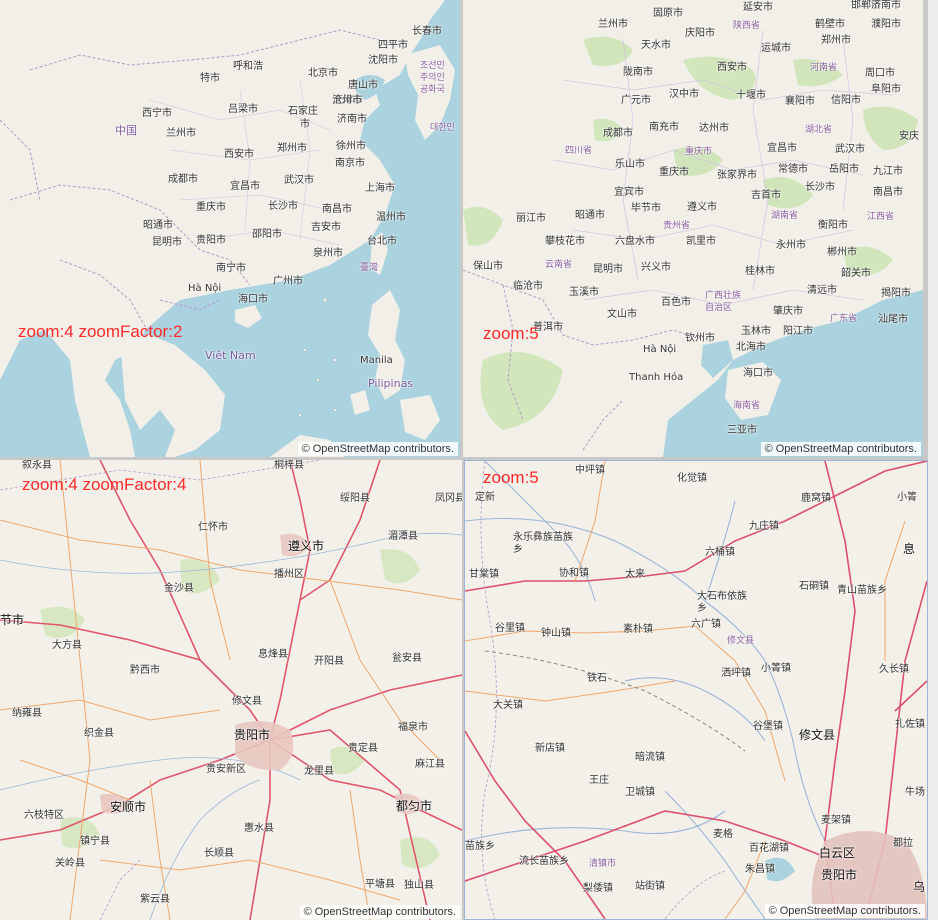 This screenshot has width=938, height=920. What do you see at coordinates (798, 331) in the screenshot?
I see `map-label: 阳江市` at bounding box center [798, 331].